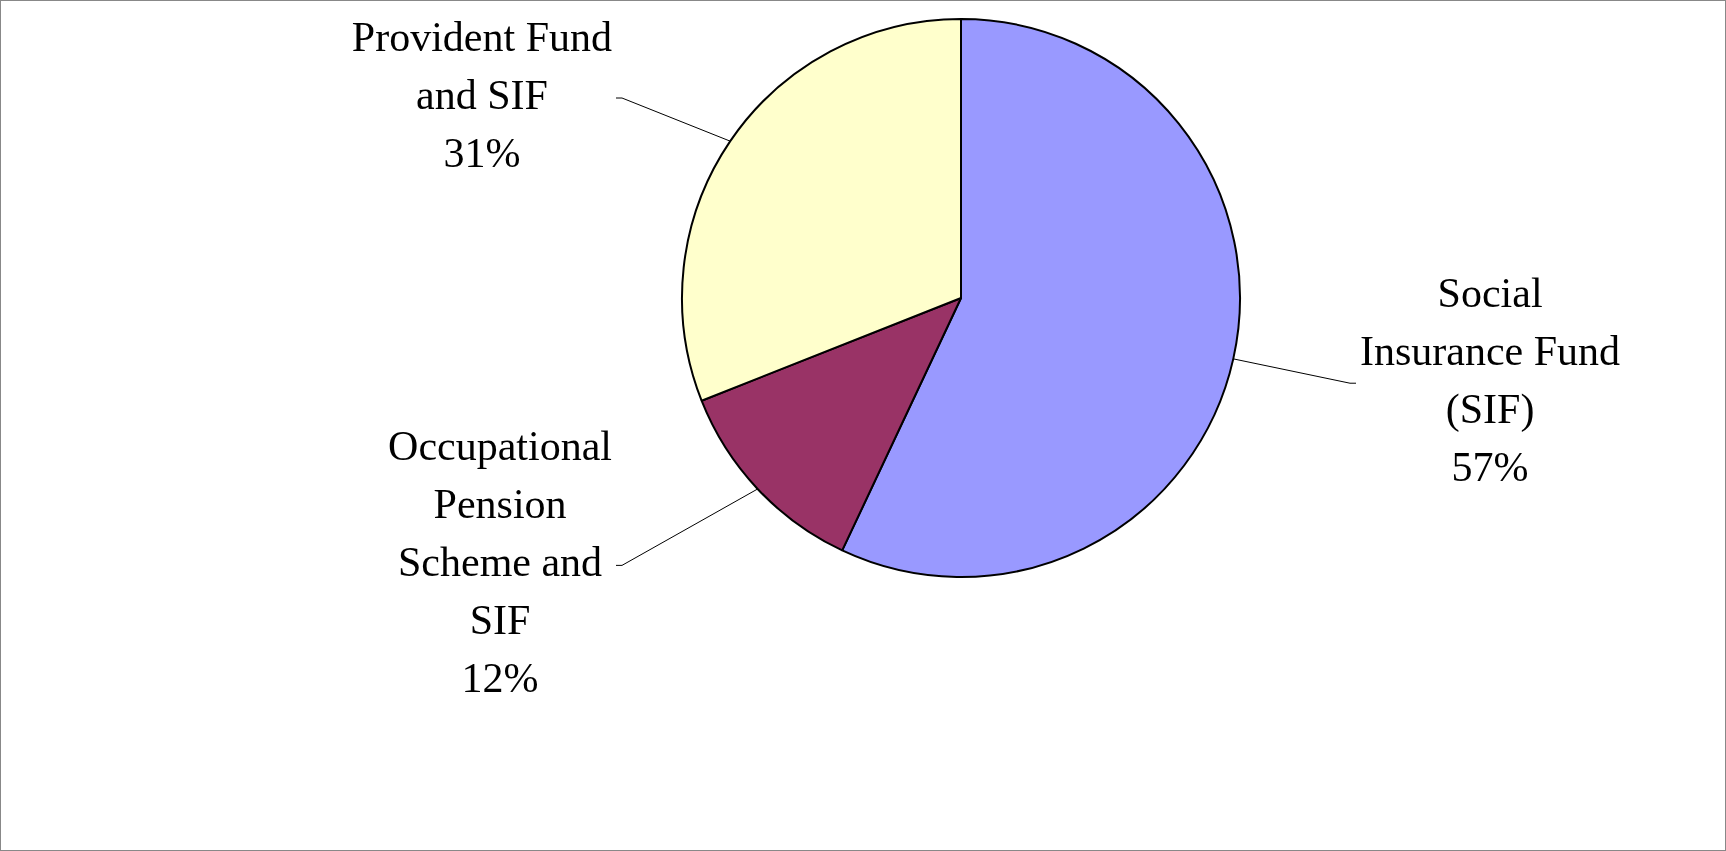 The width and height of the screenshot is (1726, 851). Describe the element at coordinates (500, 678) in the screenshot. I see `data-label: 12%` at that location.